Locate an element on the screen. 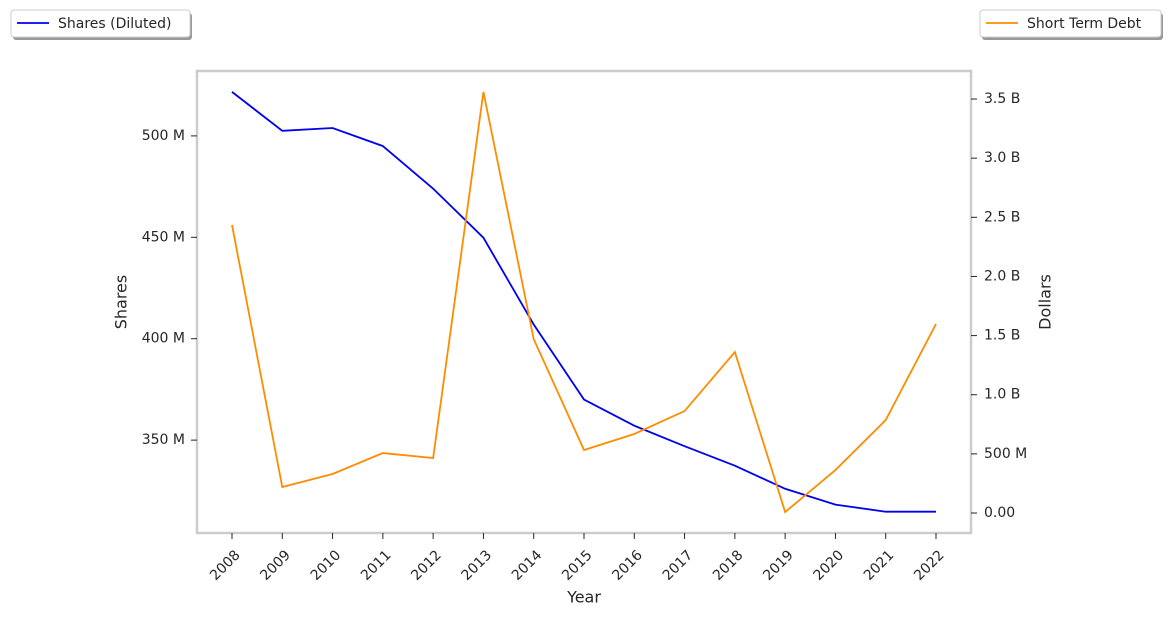  legend: Shares (Diluted) is located at coordinates (101, 24).